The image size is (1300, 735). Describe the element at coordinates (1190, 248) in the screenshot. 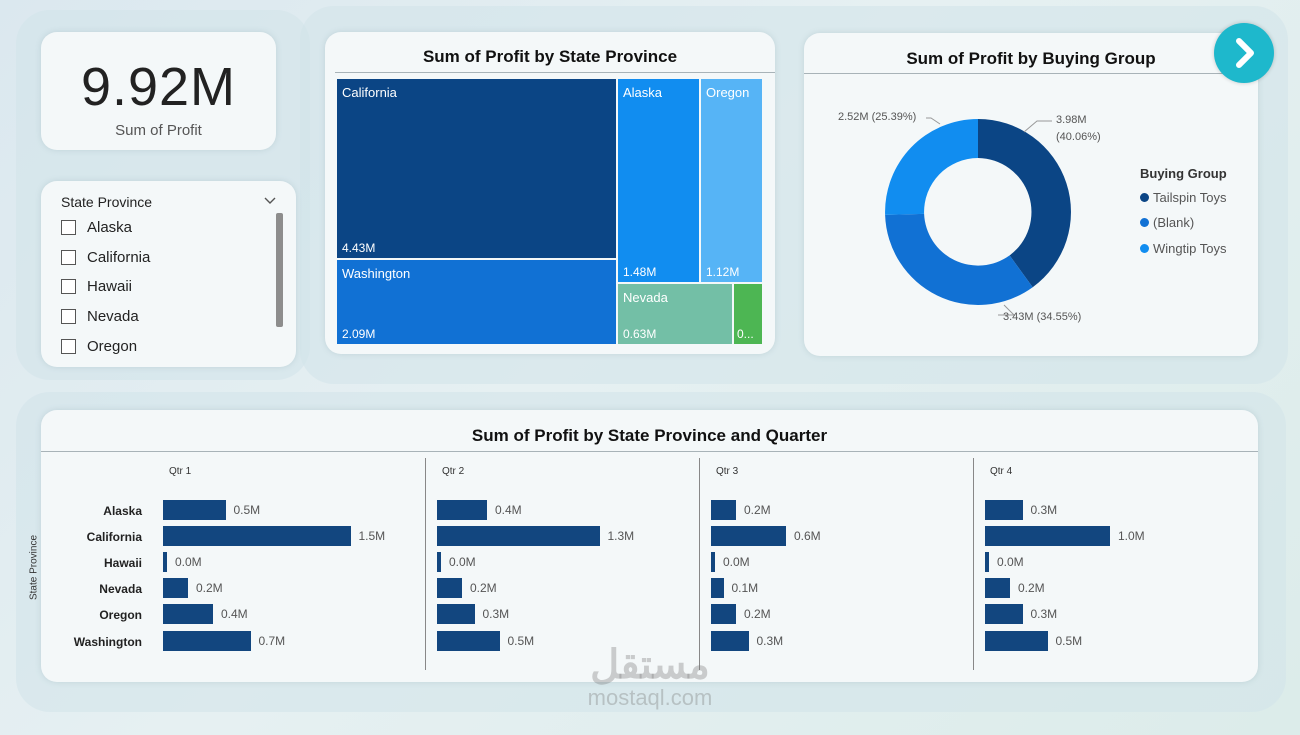

I see `legend-label: Wingtip Toys` at that location.